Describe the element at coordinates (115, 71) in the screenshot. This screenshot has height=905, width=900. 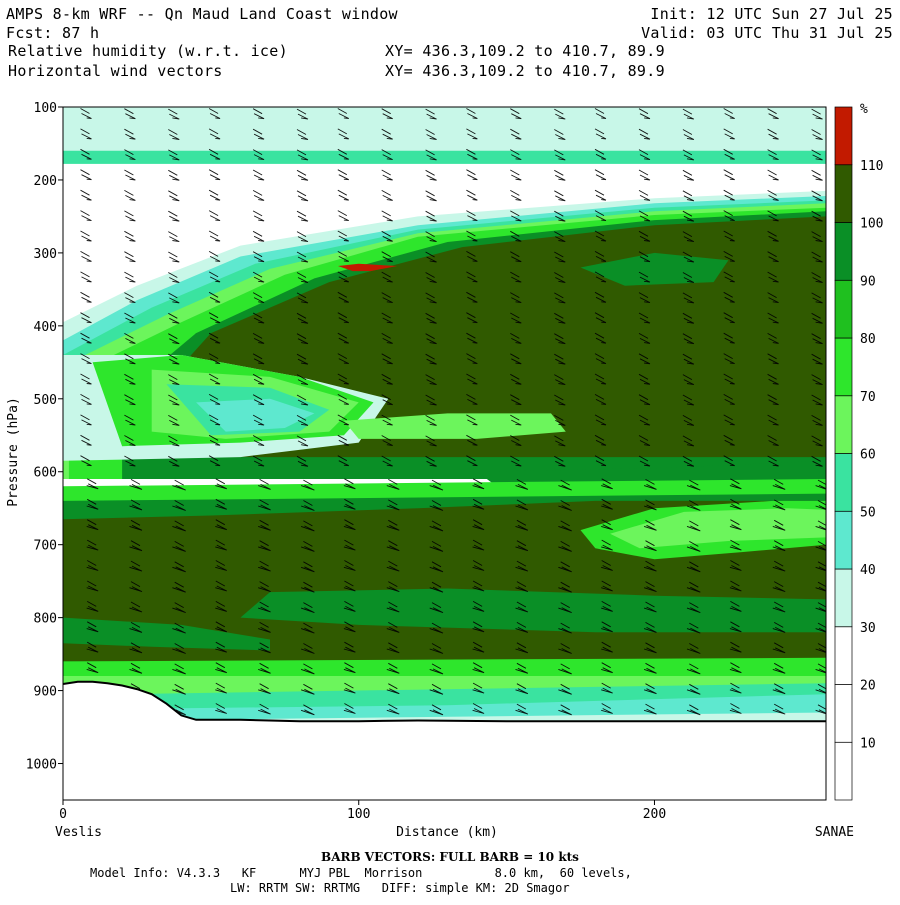
I see `header-field-wind: Horizontal wind vectors` at that location.